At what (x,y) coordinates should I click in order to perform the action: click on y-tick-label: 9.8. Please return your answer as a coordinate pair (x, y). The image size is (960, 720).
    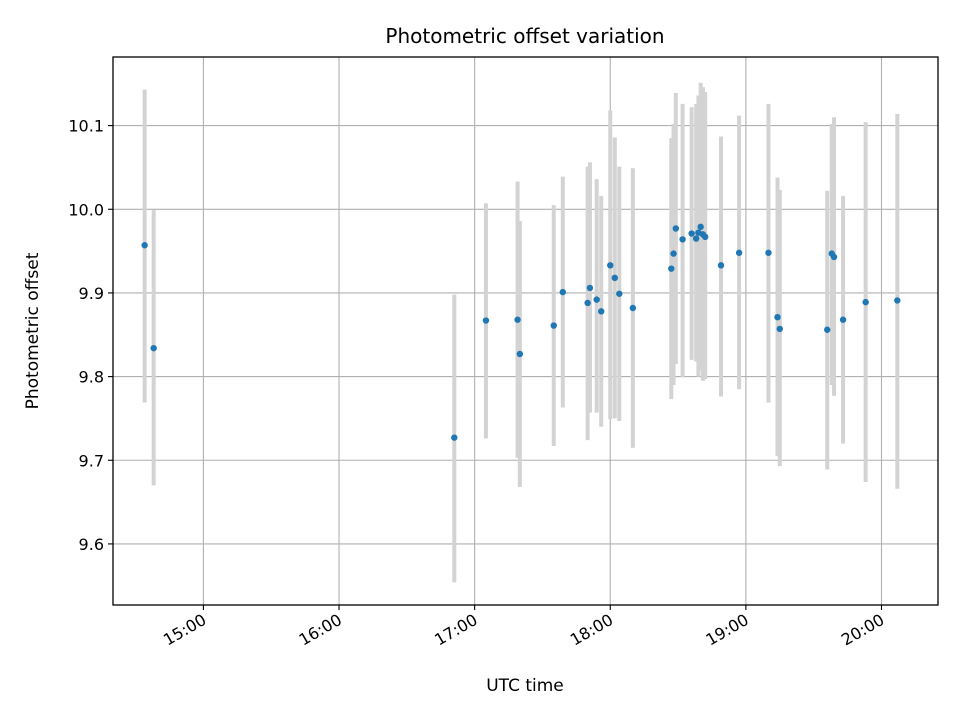
    Looking at the image, I should click on (91, 377).